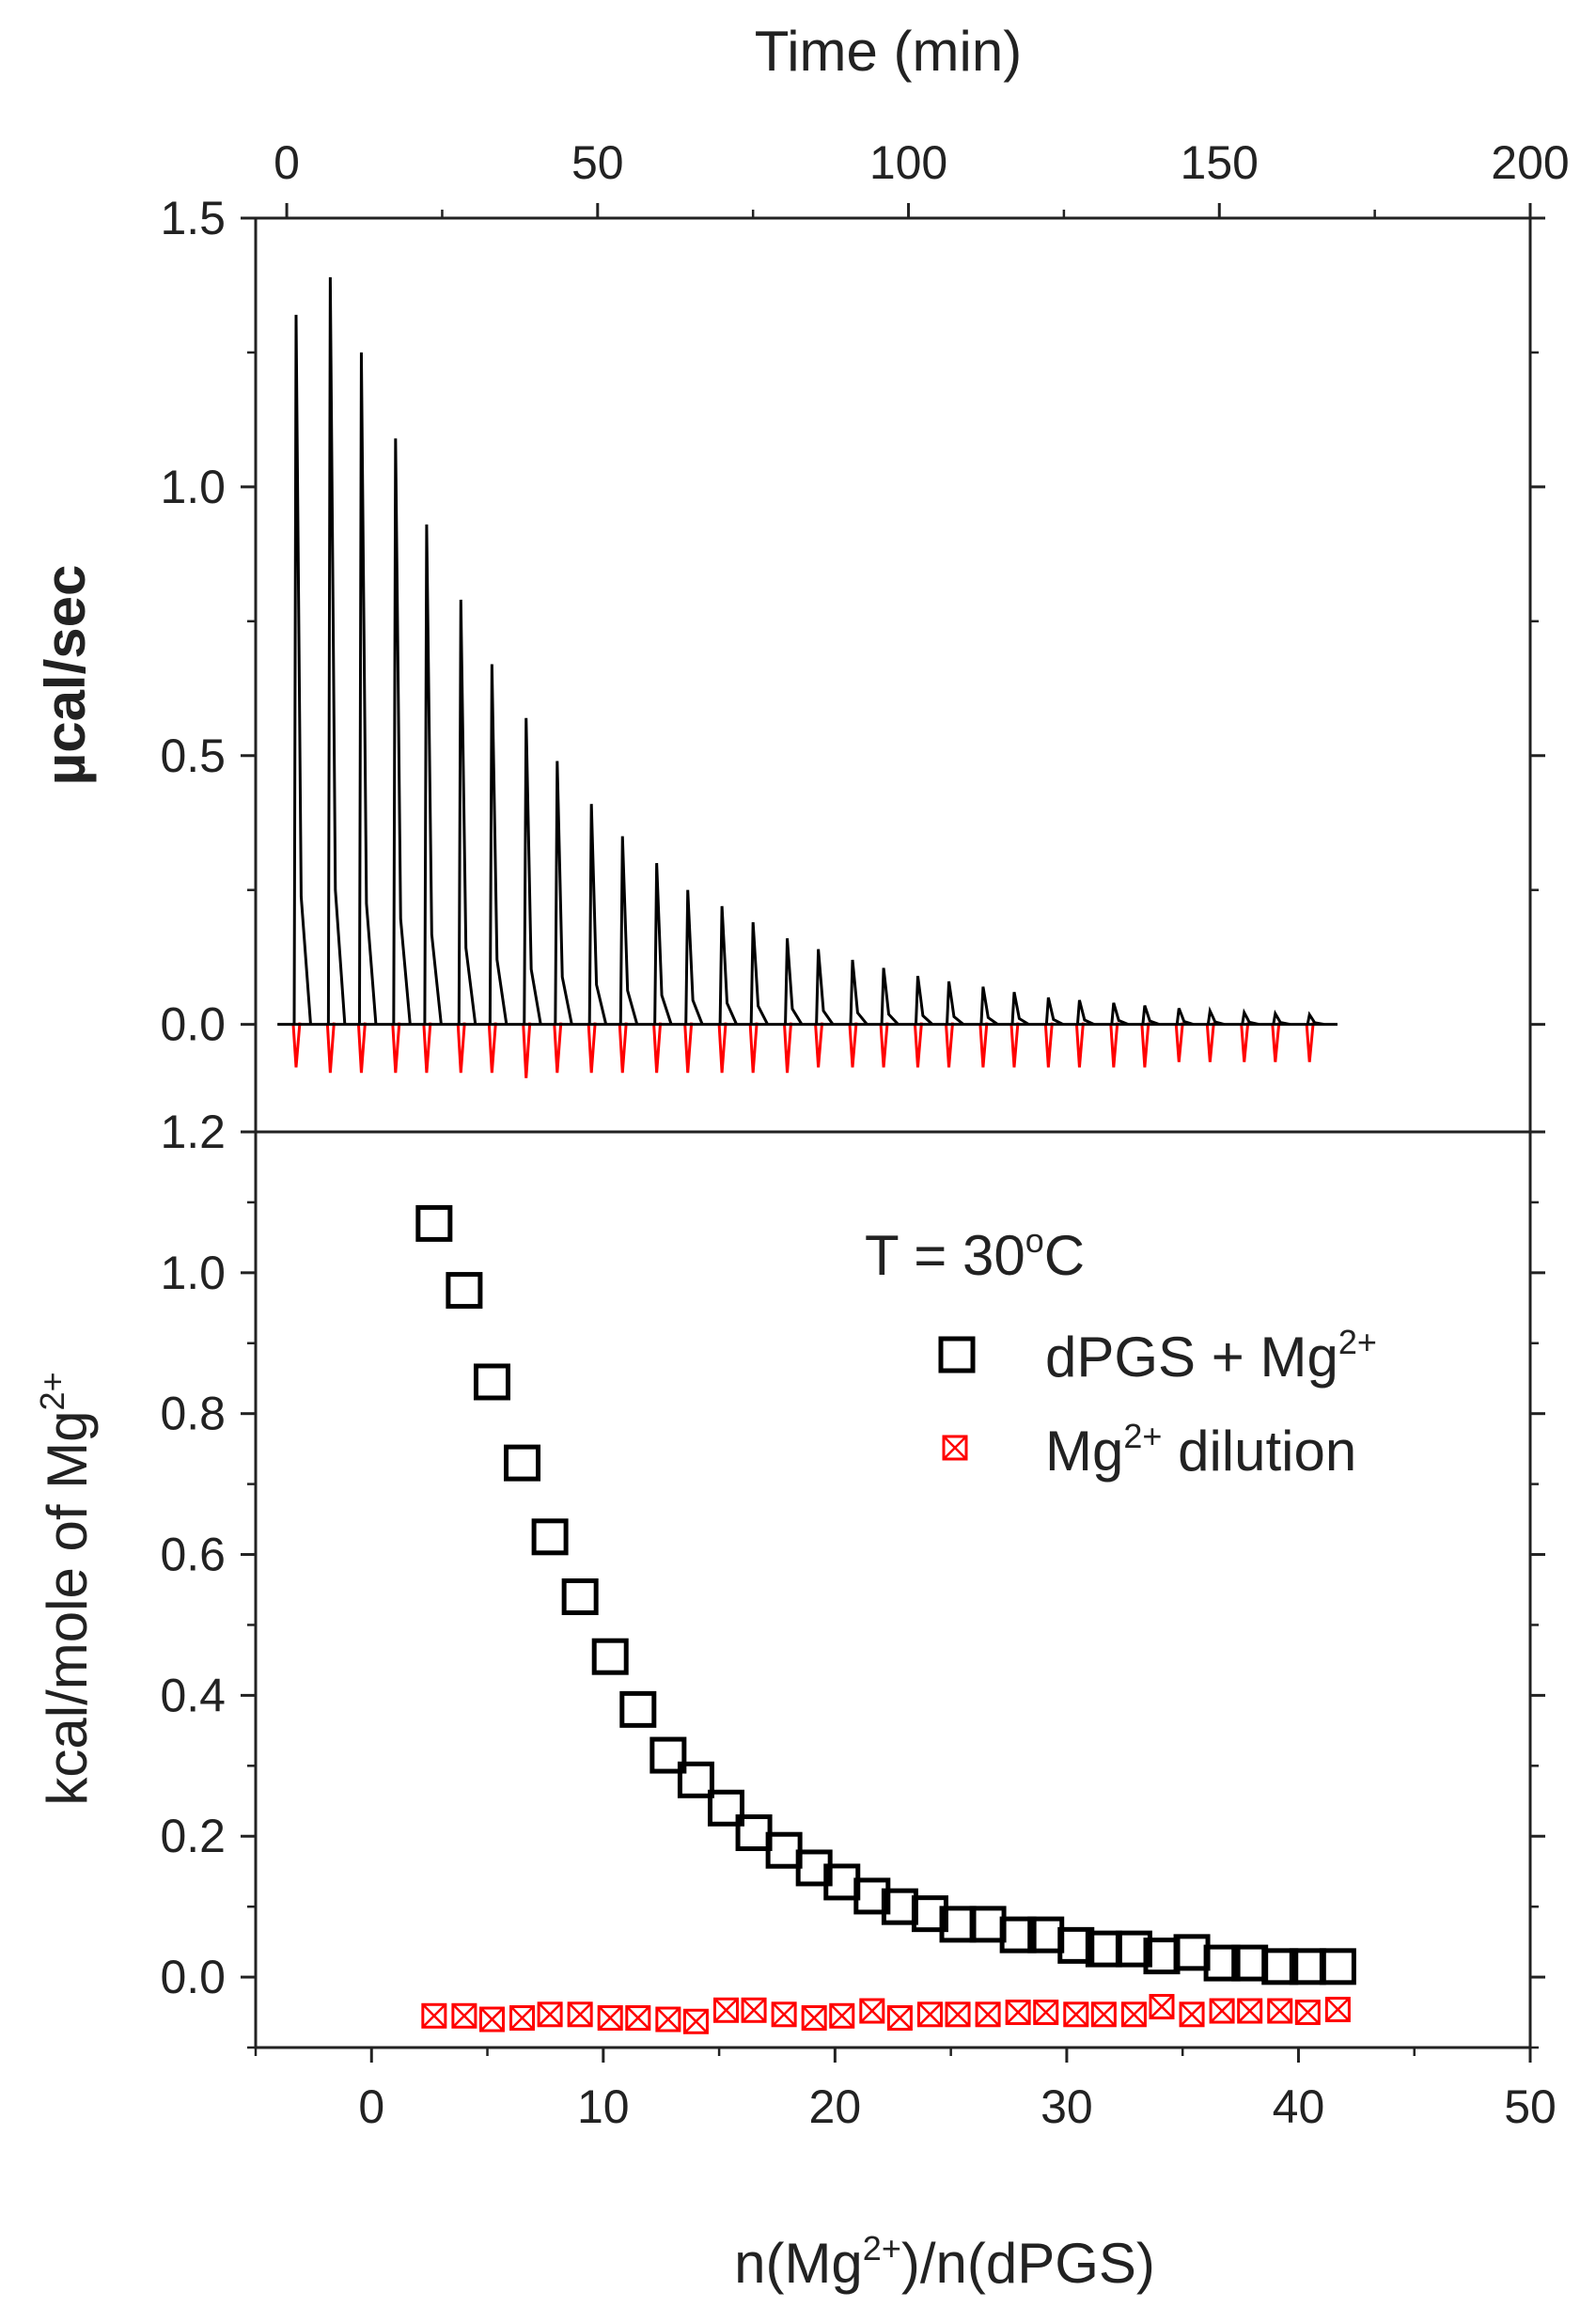 The height and width of the screenshot is (2307, 1596). I want to click on temperature-unit: C, so click(1064, 1255).